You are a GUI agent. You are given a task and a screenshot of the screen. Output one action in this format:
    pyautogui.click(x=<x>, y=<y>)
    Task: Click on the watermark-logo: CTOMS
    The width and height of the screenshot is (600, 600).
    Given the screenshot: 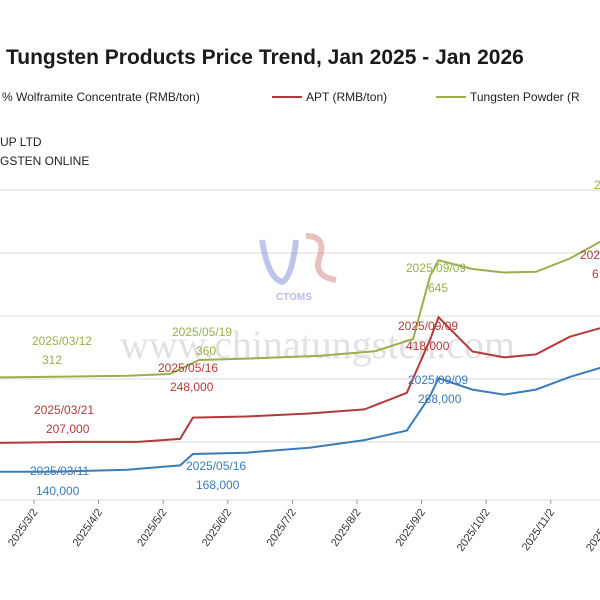 What is the action you would take?
    pyautogui.click(x=298, y=268)
    